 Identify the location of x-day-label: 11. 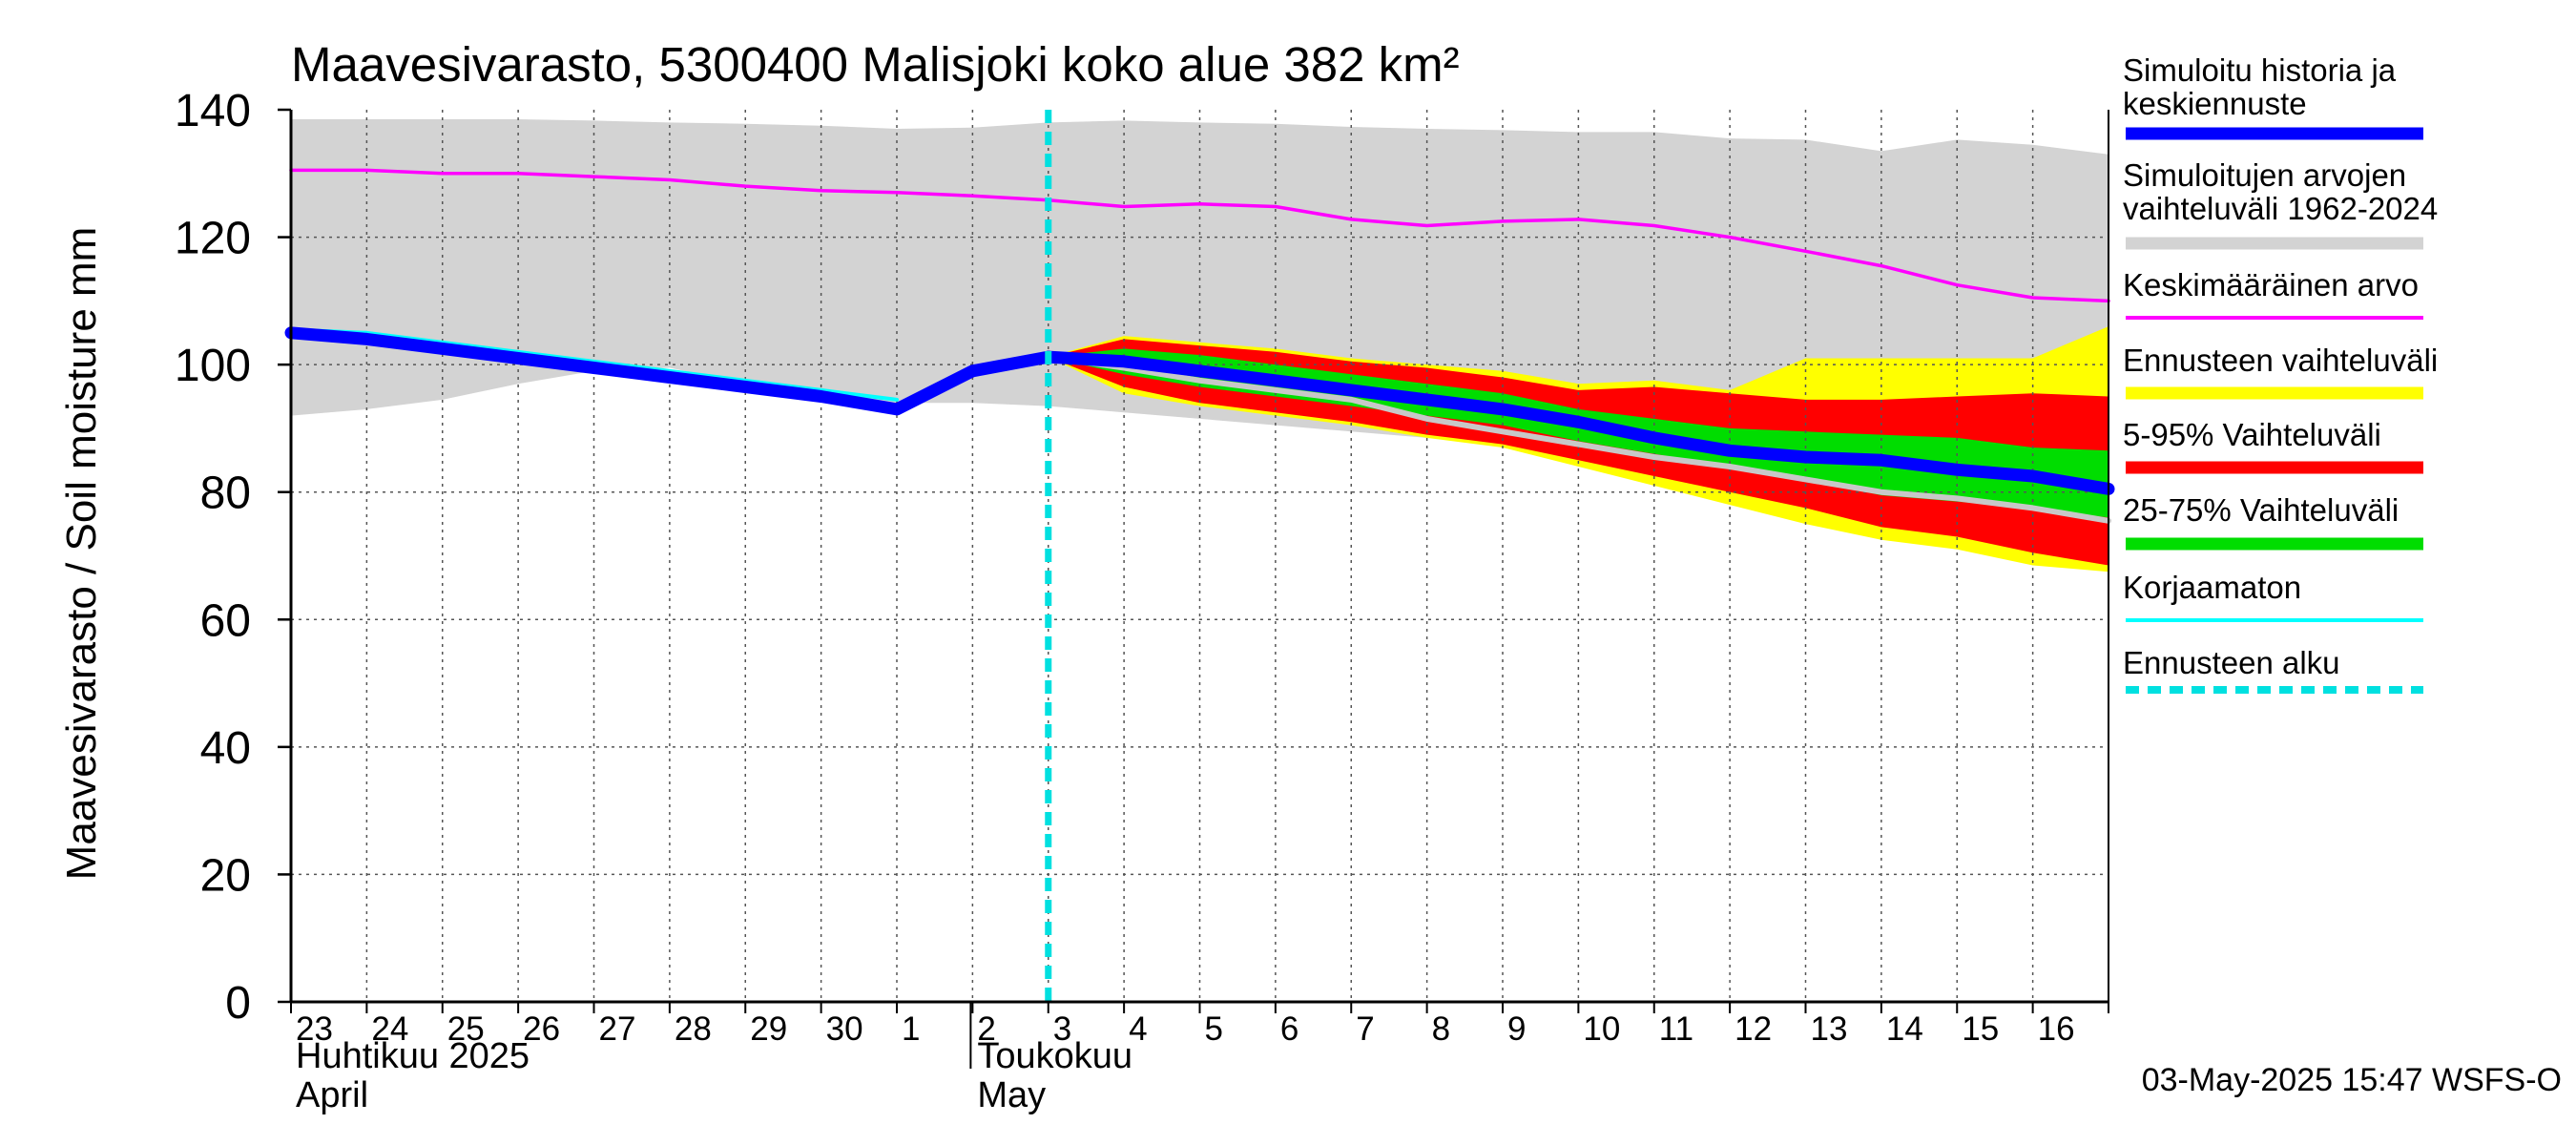
(1676, 1029).